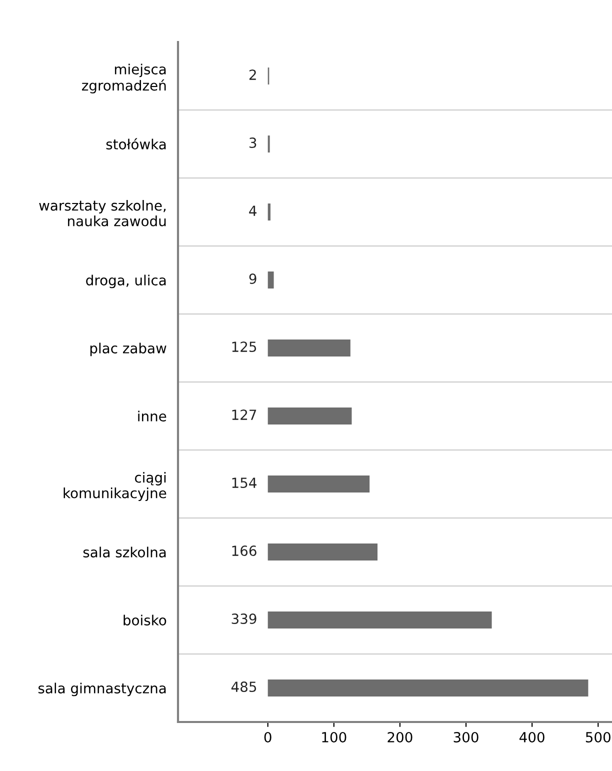 The width and height of the screenshot is (612, 771). I want to click on x-tick-label: 100, so click(334, 737).